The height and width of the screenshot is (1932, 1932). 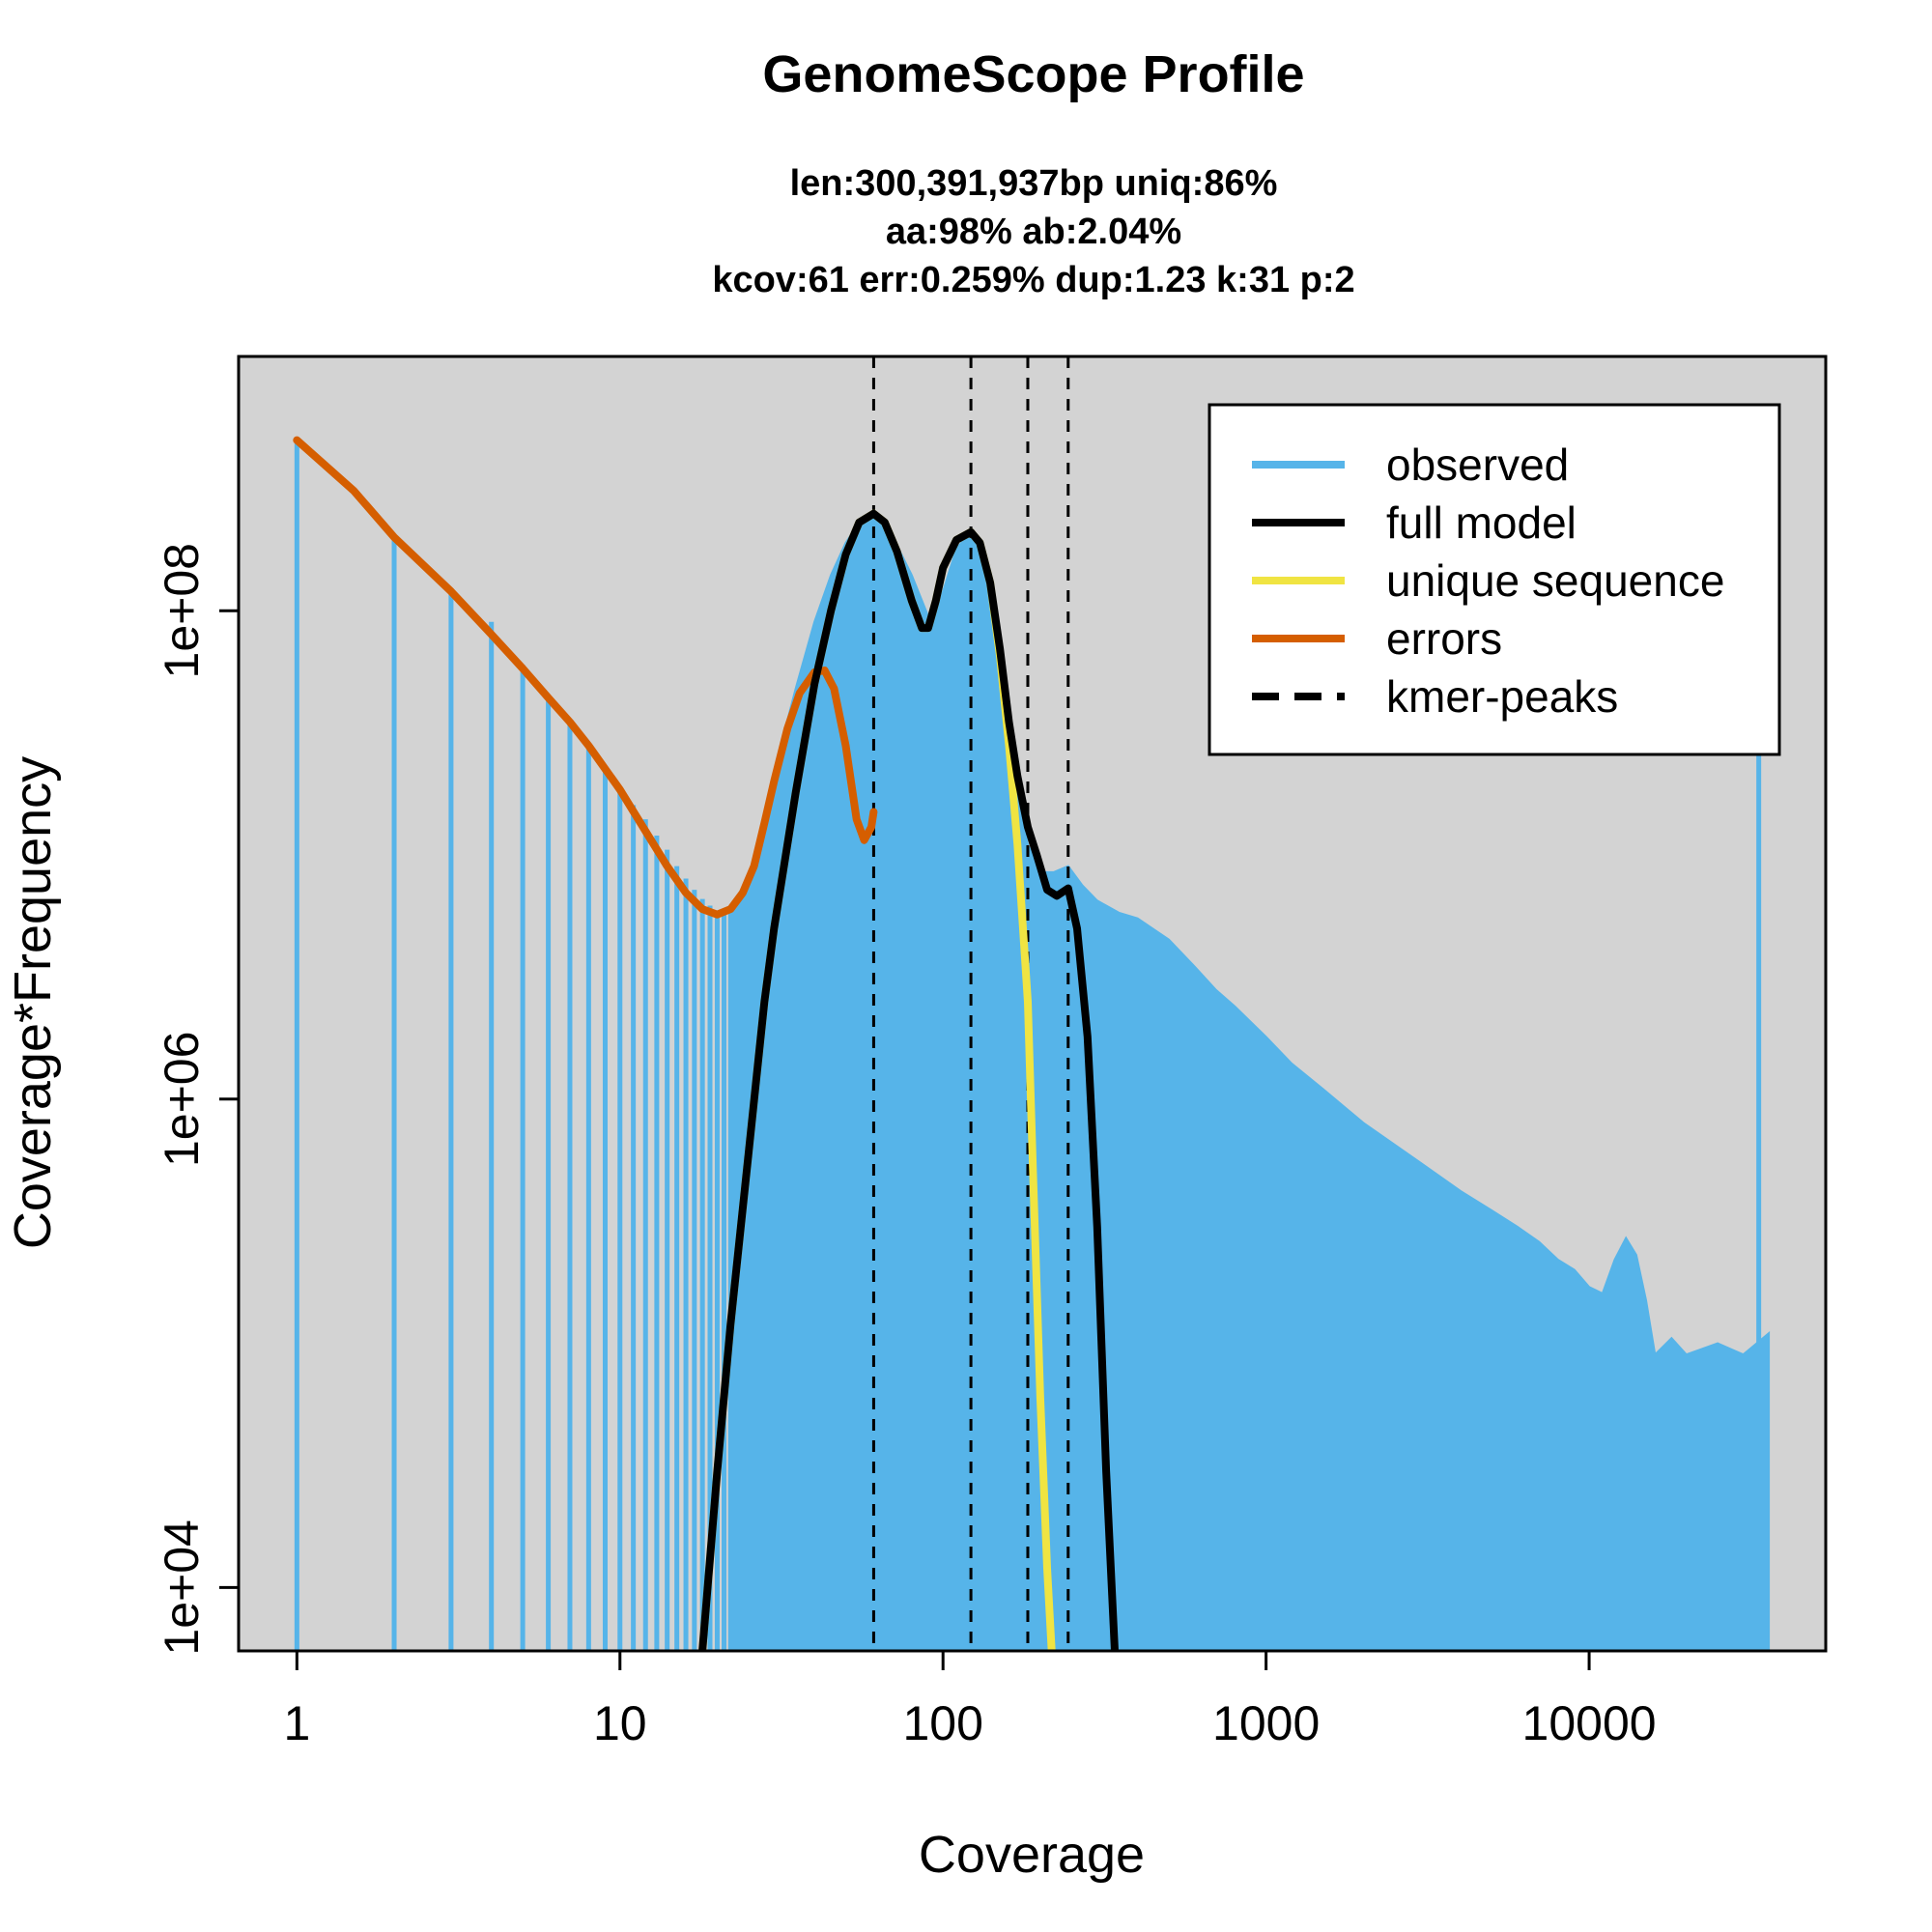 I want to click on full-model-line, so click(x=908, y=1080).